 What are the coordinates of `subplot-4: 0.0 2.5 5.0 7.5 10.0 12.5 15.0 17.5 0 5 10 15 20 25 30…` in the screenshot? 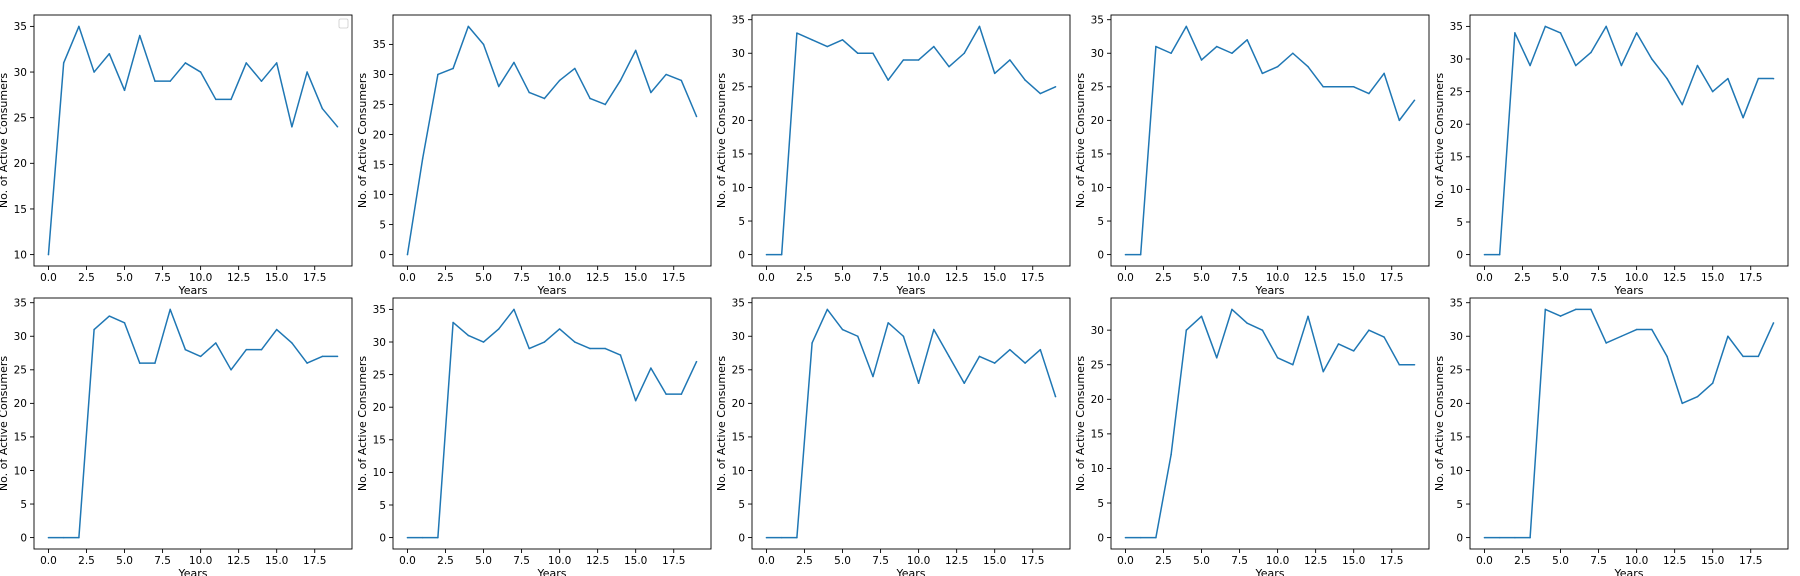 It's located at (1252, 155).